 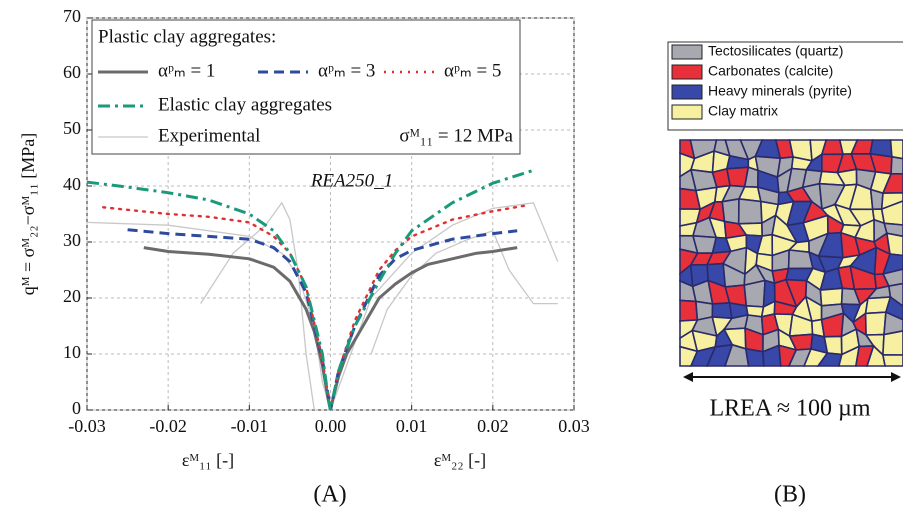 I want to click on y-tick-label: 50, so click(x=72, y=128).